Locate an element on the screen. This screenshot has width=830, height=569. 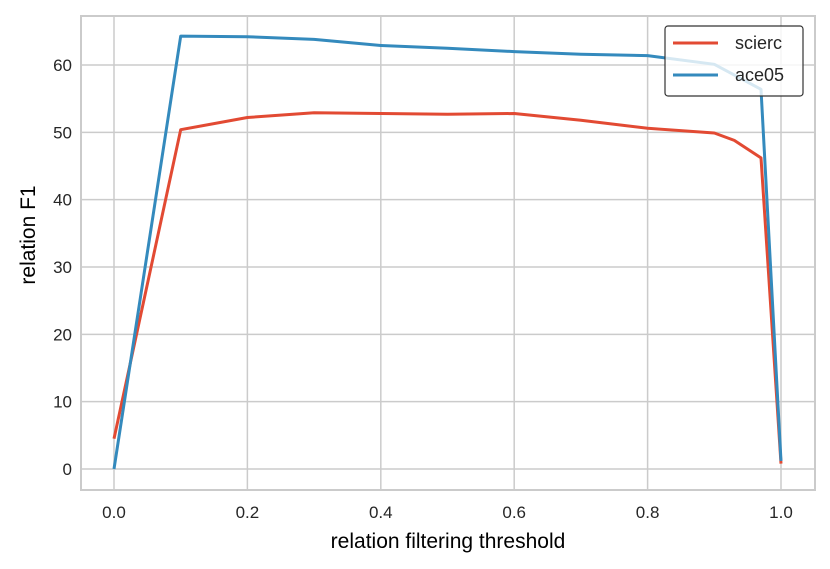
legend-label-scierc: scierc is located at coordinates (758, 43).